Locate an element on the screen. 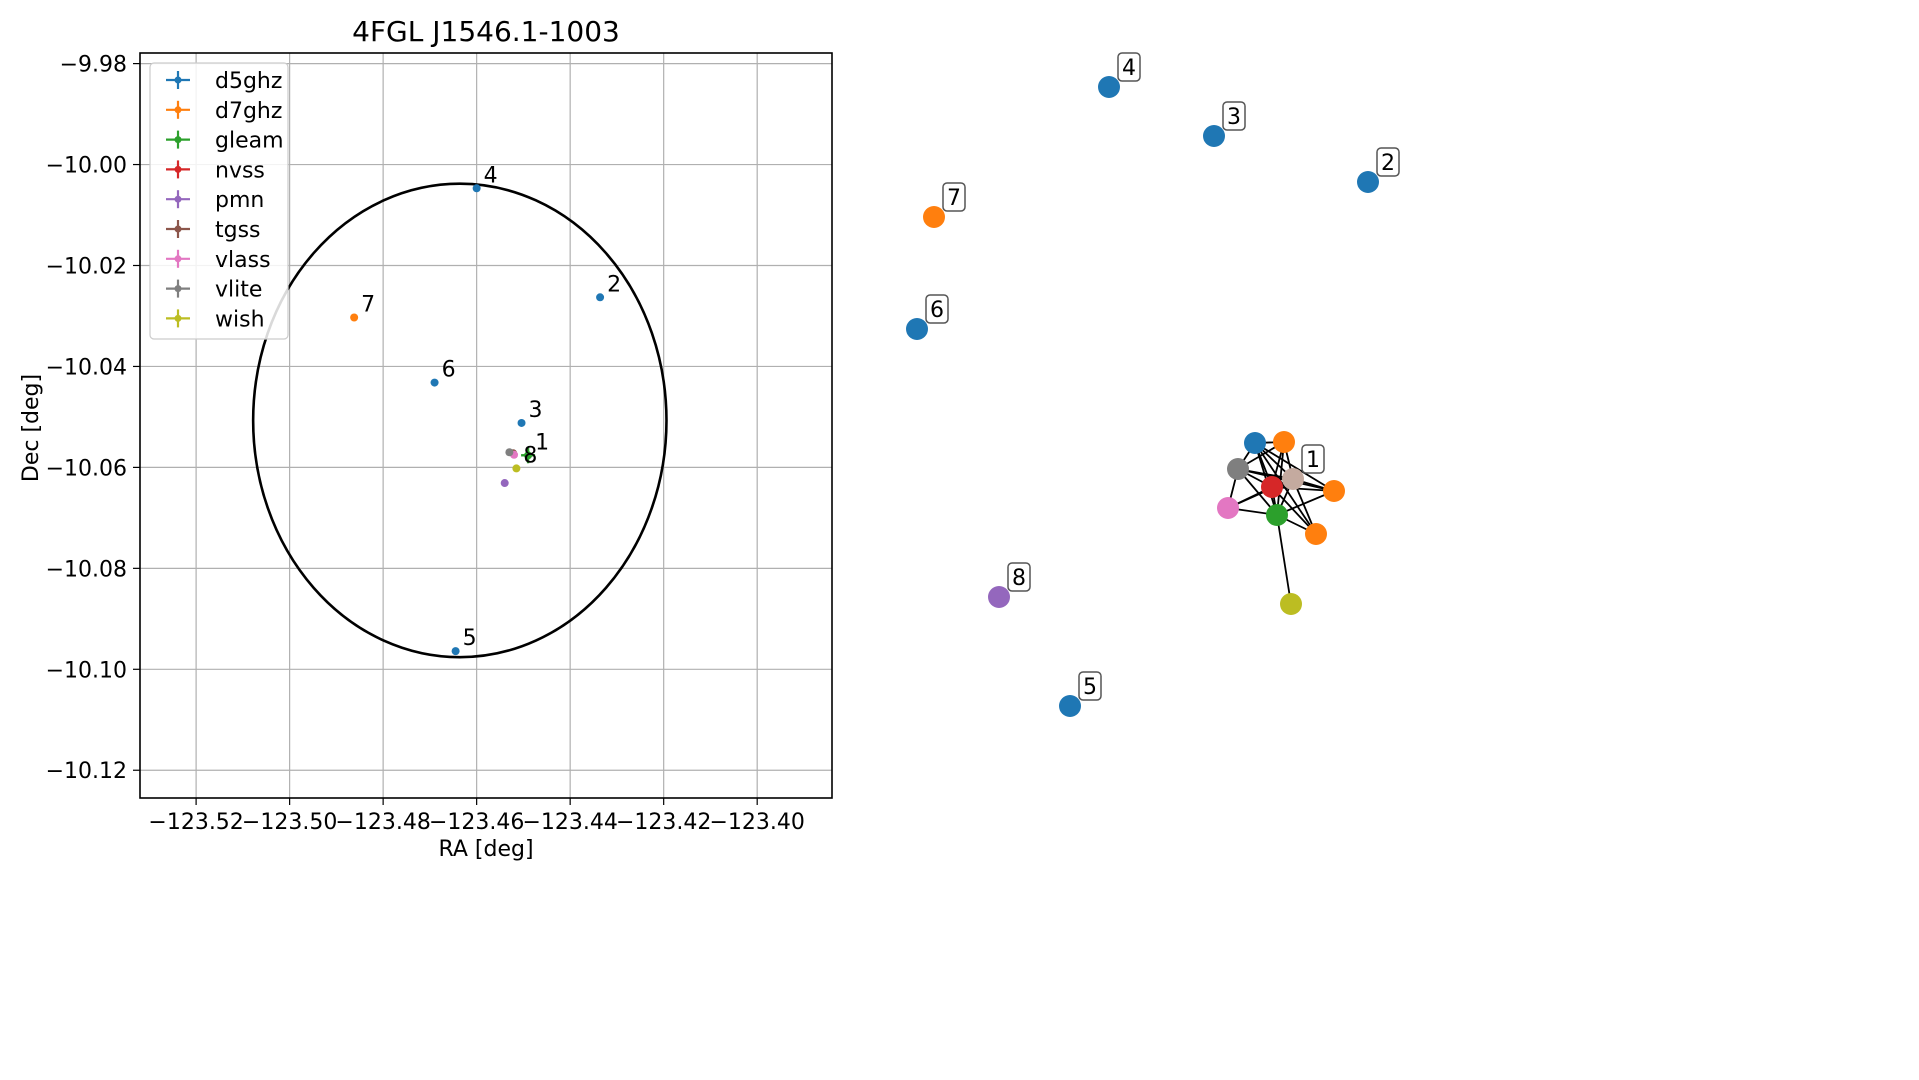 This screenshot has height=1080, width=1919. legend-entry-d7ghz: d7ghz is located at coordinates (248, 111).